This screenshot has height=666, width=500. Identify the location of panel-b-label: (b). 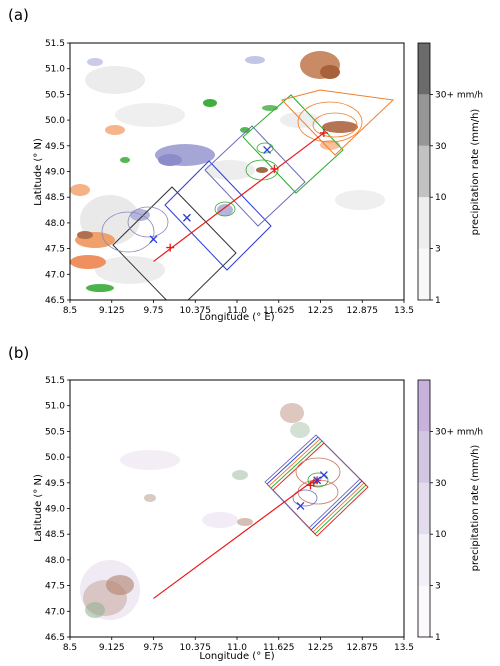
(18, 353).